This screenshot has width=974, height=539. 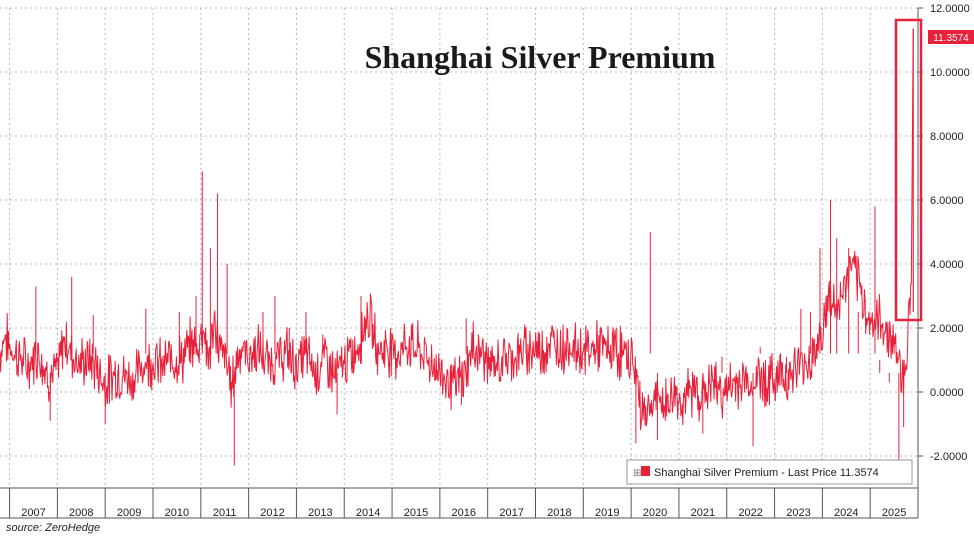 I want to click on x-tick-label: 2012, so click(x=272, y=513).